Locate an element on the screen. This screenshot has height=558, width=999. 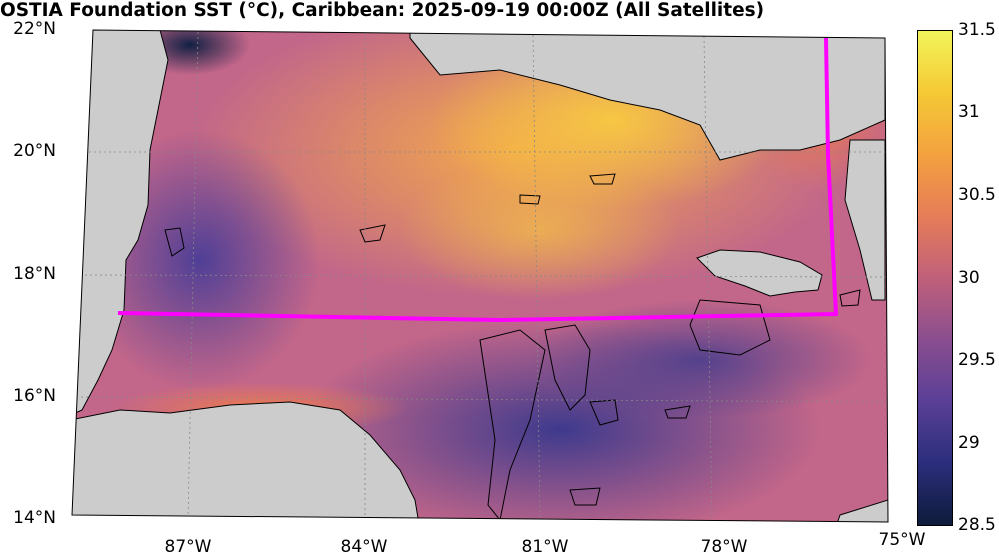
colorbar-tick-30: 30 is located at coordinates (969, 278).